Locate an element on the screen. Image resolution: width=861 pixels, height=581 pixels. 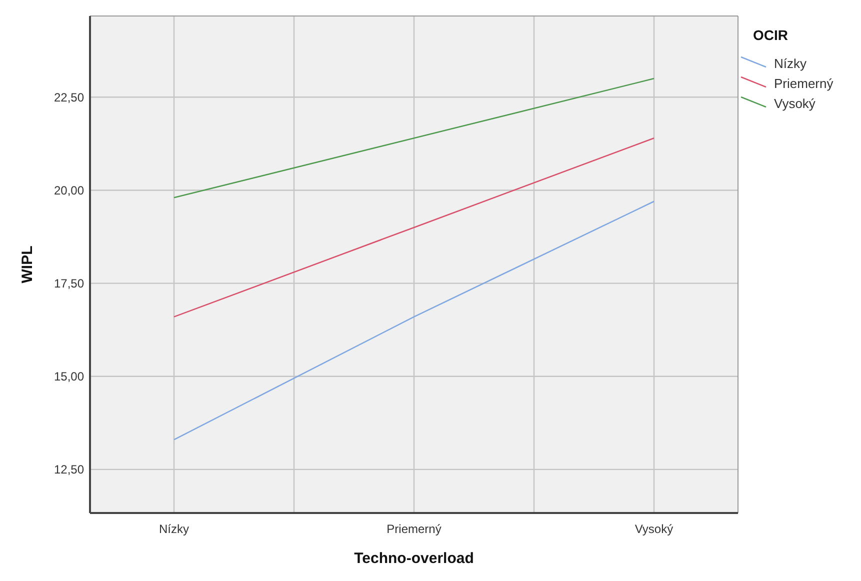
legend-label: Priemerný is located at coordinates (804, 83).